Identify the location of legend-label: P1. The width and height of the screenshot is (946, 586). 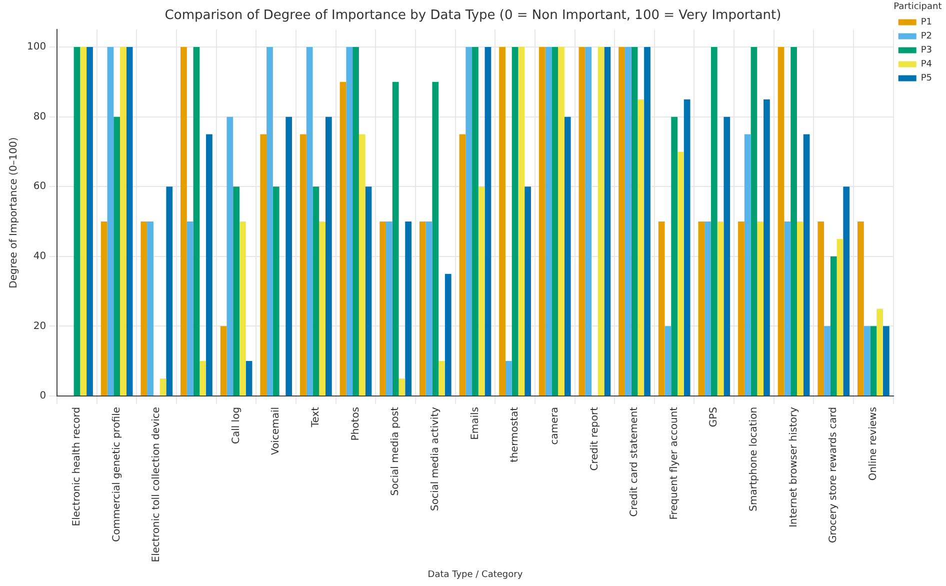
(926, 23).